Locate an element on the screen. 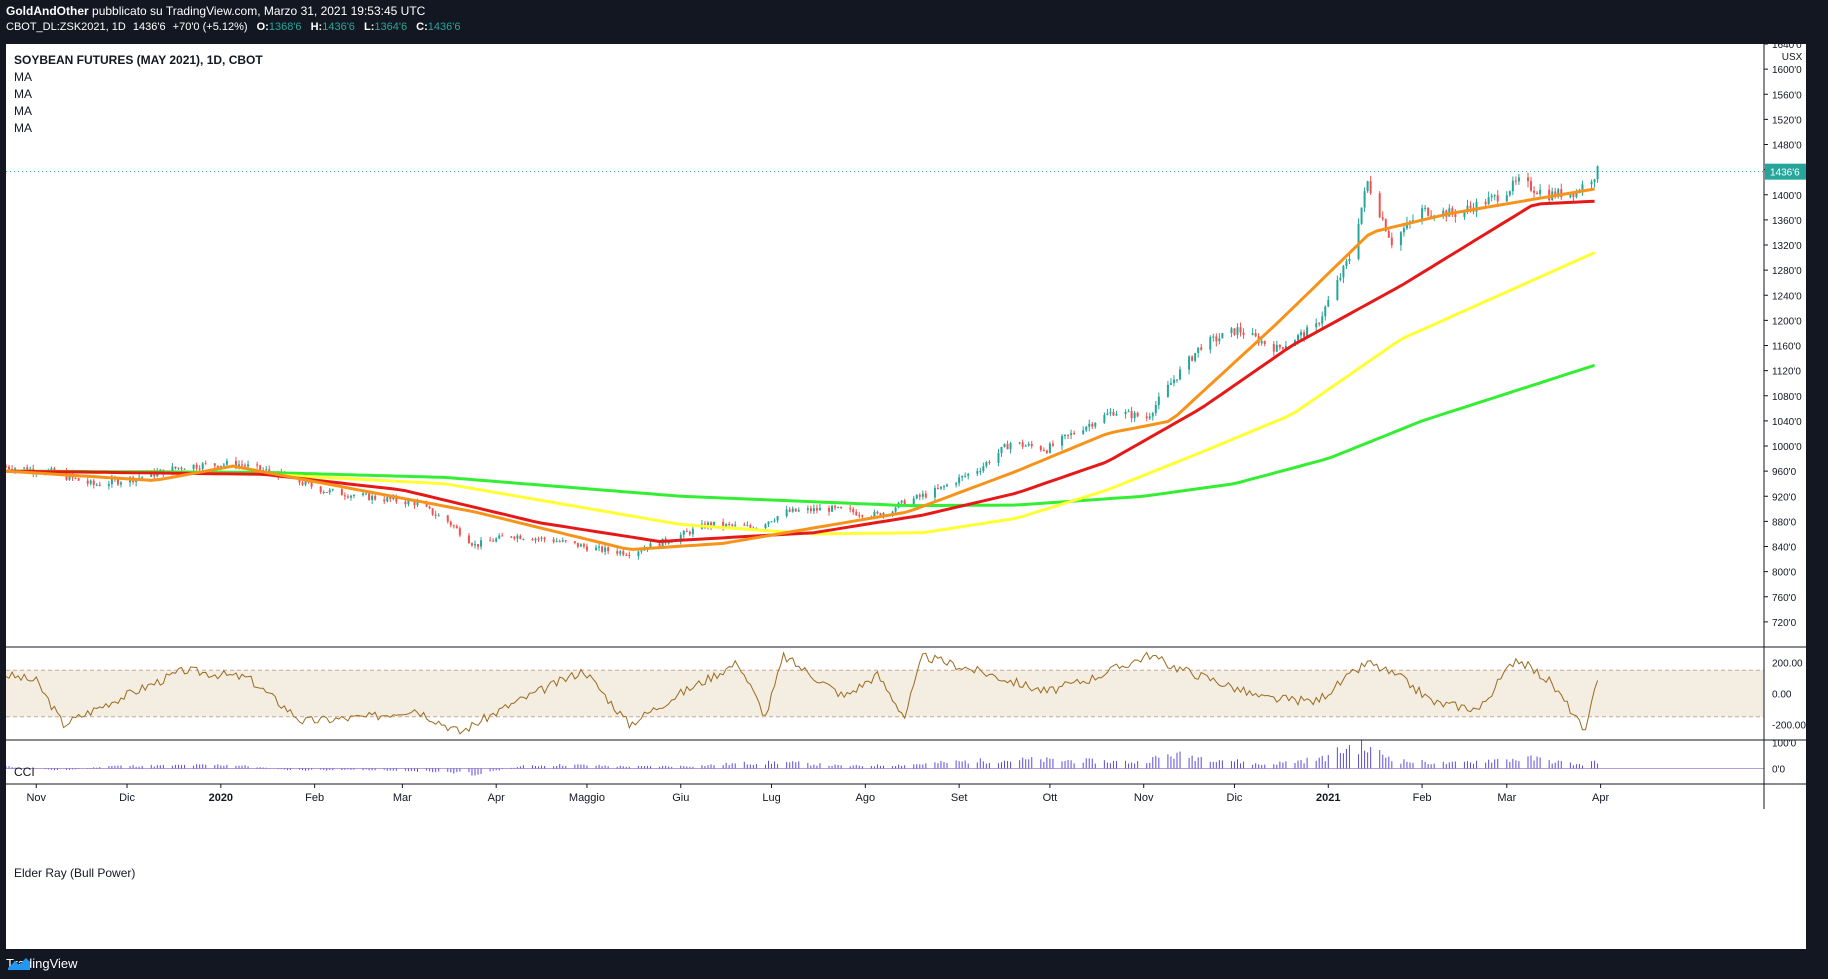 This screenshot has height=979, width=1828. cci-tick-label: 200.00 is located at coordinates (1787, 664).